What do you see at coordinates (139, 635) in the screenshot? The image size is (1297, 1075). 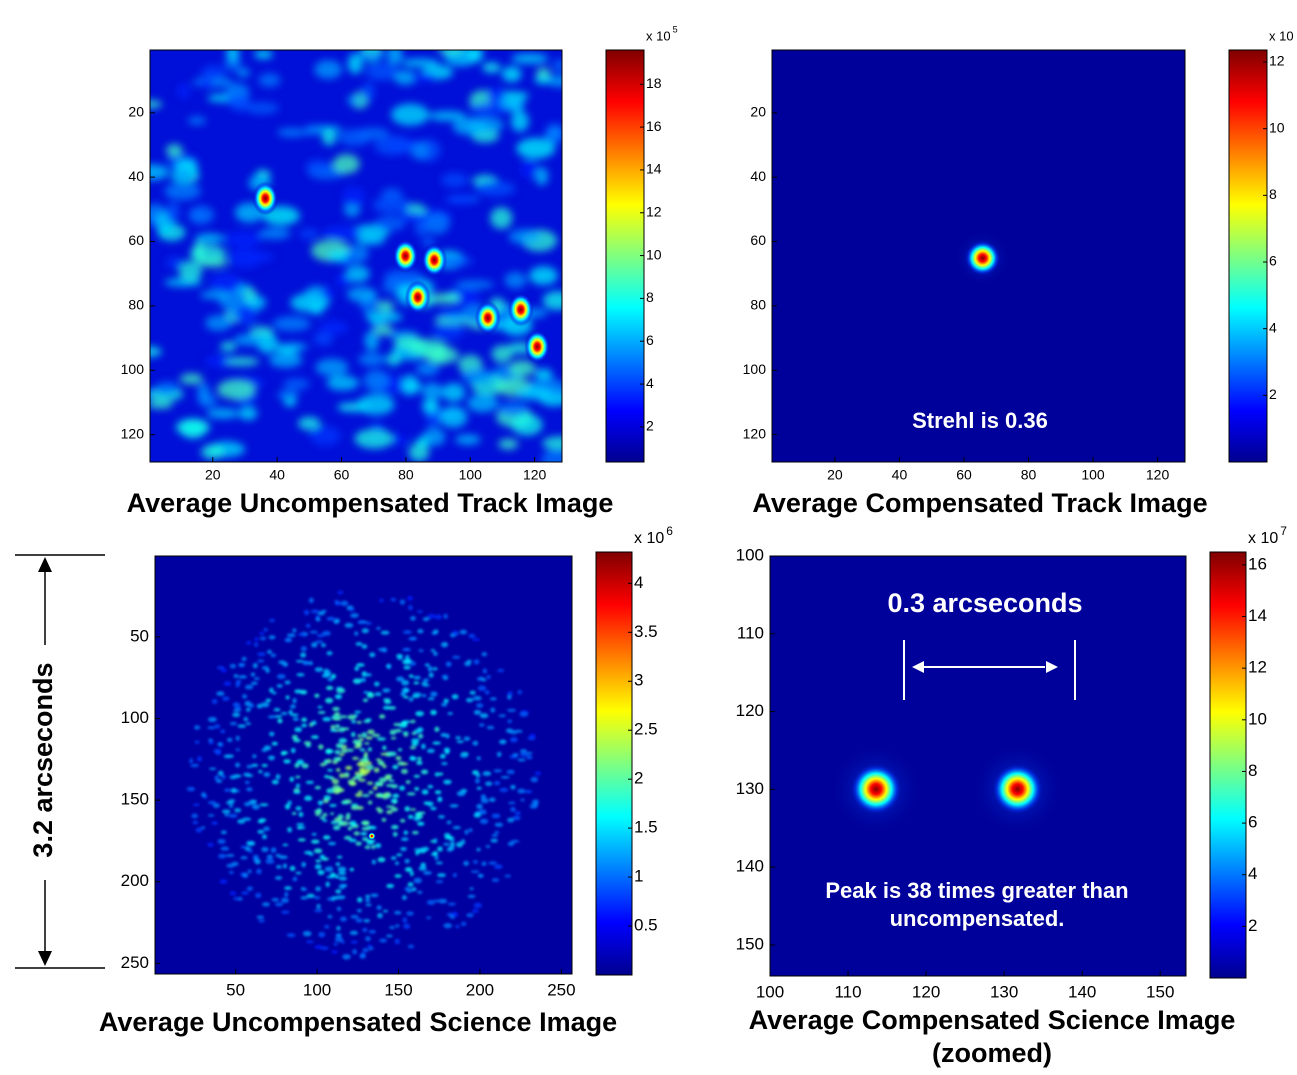 I see `y-tick-label: 50` at bounding box center [139, 635].